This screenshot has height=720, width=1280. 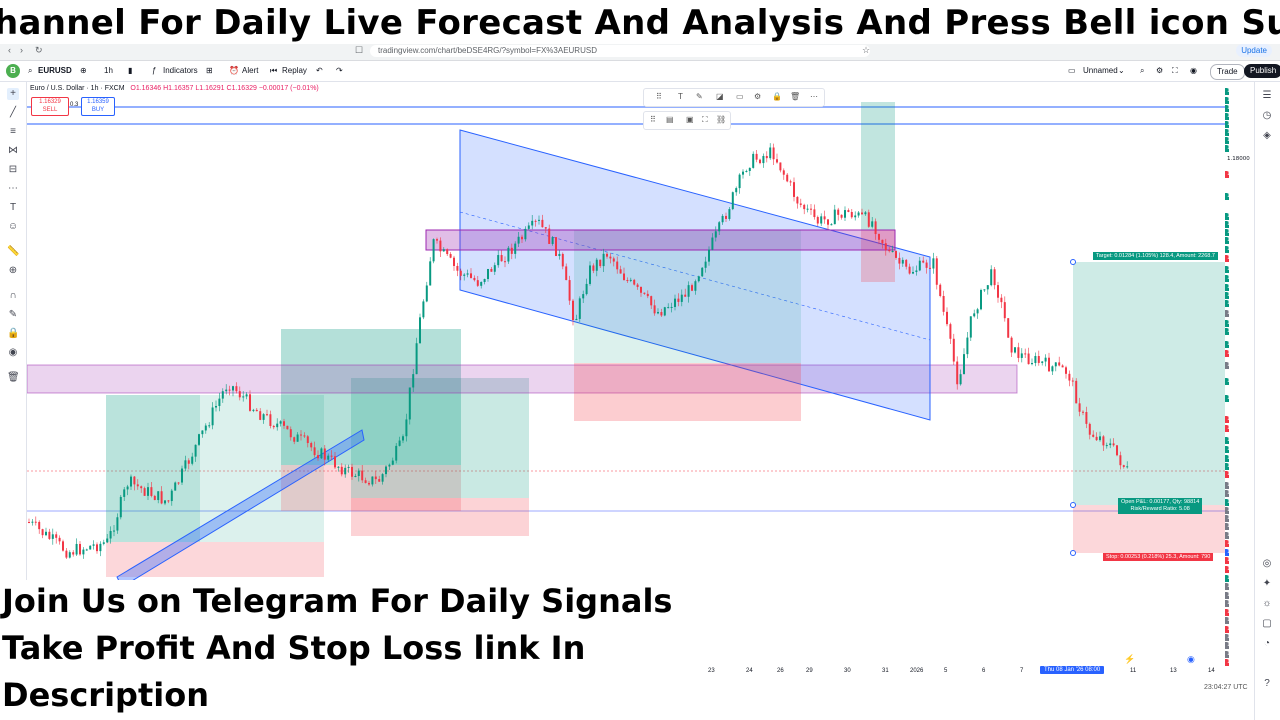 What do you see at coordinates (13, 112) in the screenshot?
I see `trend-line-icon: ╱` at bounding box center [13, 112].